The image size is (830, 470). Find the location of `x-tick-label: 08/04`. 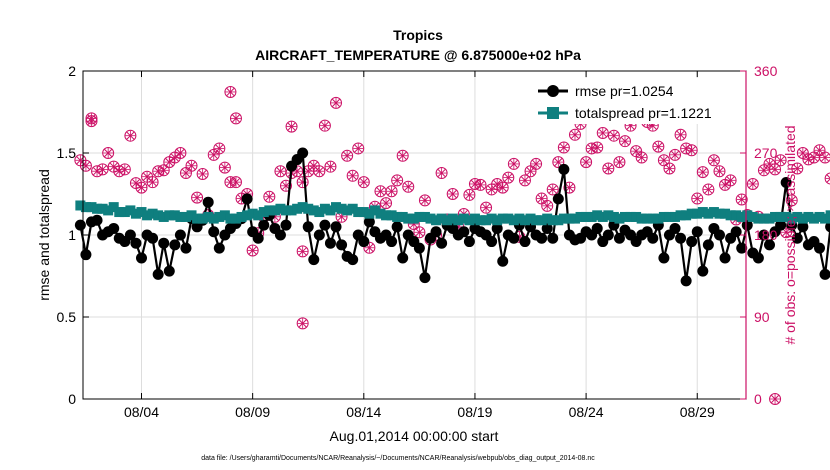

x-tick-label: 08/04 is located at coordinates (141, 412).